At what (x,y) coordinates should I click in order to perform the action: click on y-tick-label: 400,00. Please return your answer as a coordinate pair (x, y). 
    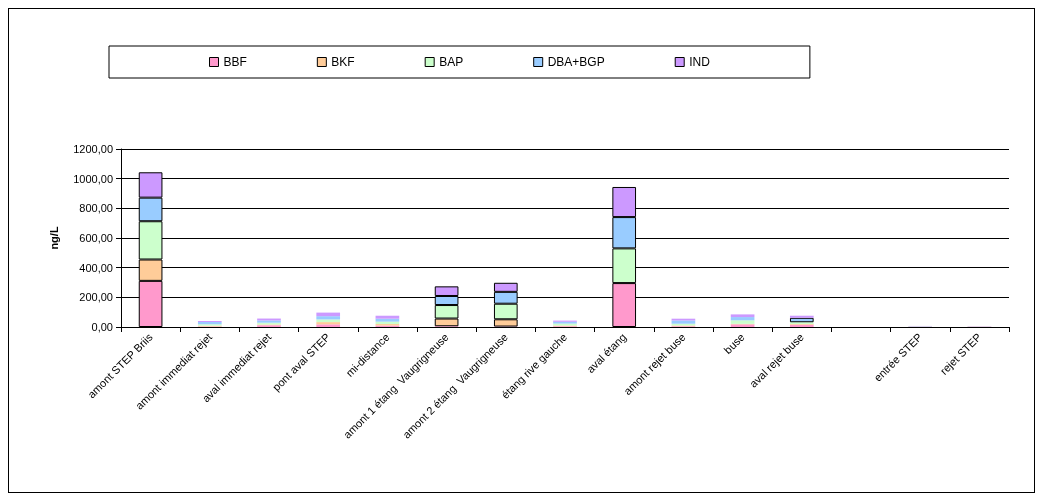
    Looking at the image, I should click on (96, 267).